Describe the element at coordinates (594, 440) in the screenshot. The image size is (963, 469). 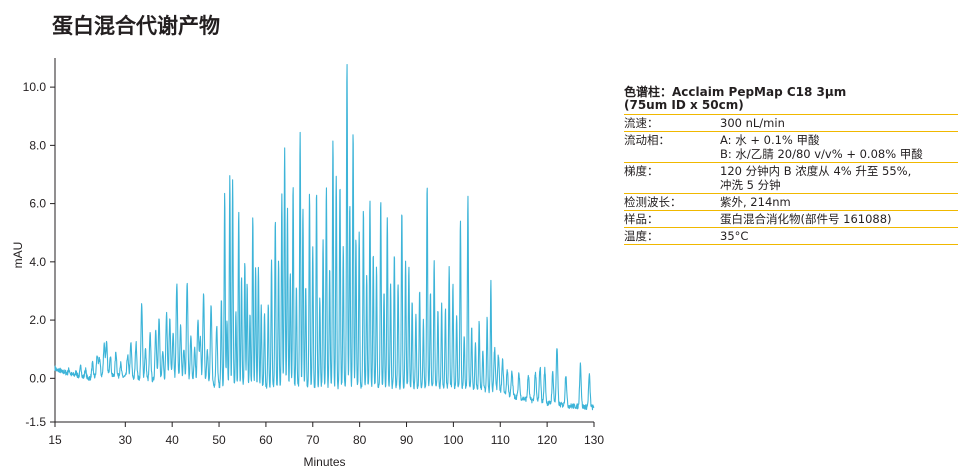
I see `x-tick-label: 130` at that location.